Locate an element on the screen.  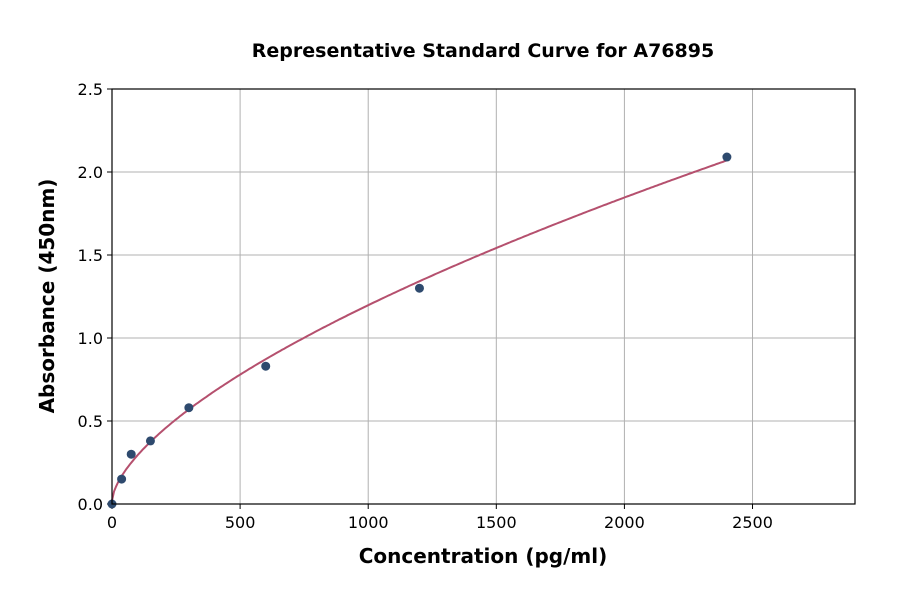
x-tick-label: 0 is located at coordinates (112, 522).